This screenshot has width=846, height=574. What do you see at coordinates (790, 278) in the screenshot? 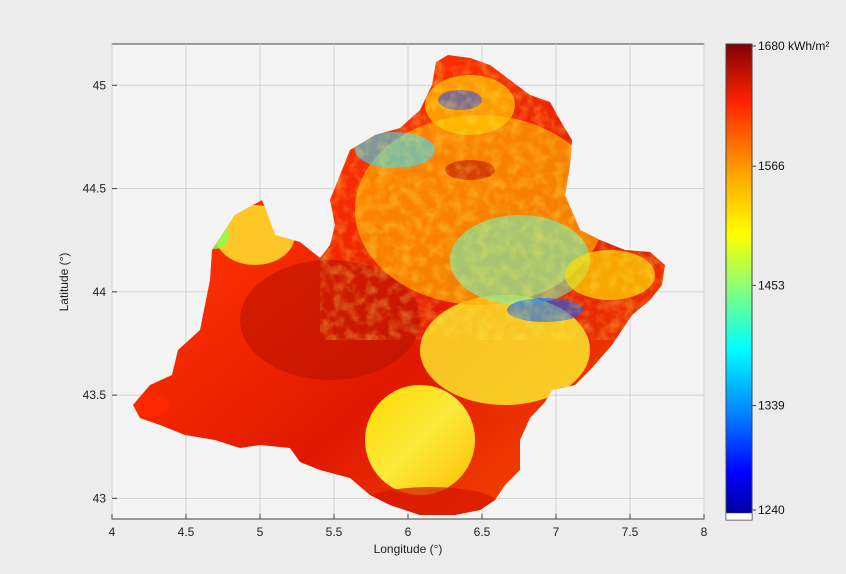
I see `colorbar-ticks: 1680 kWh/m² 1566 1453 1339 1240` at bounding box center [790, 278].